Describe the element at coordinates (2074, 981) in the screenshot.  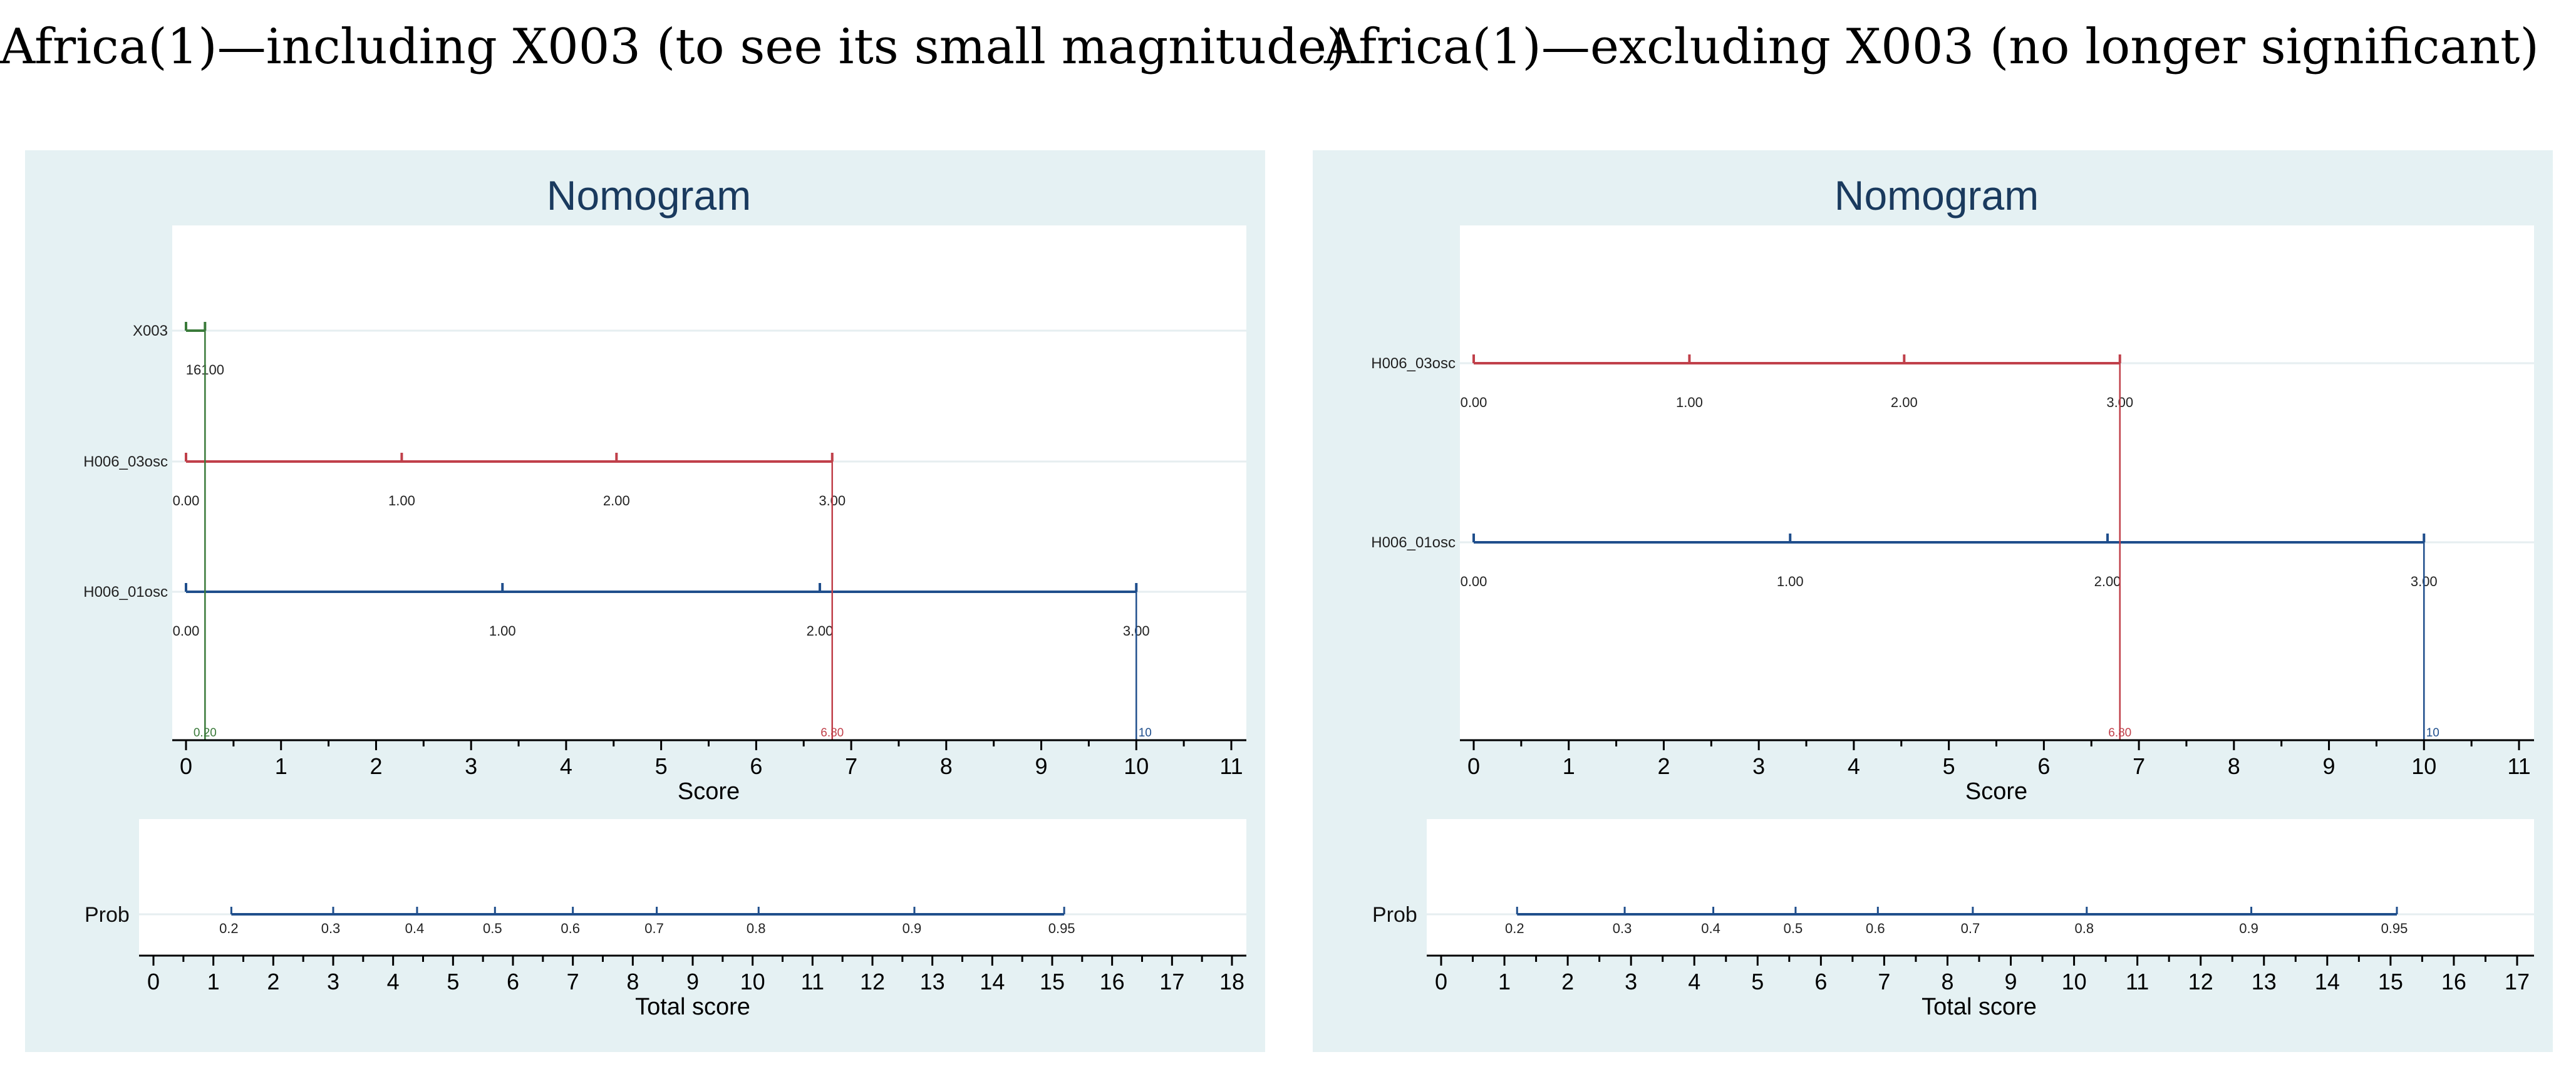
I see `total-tick-label: 10` at that location.